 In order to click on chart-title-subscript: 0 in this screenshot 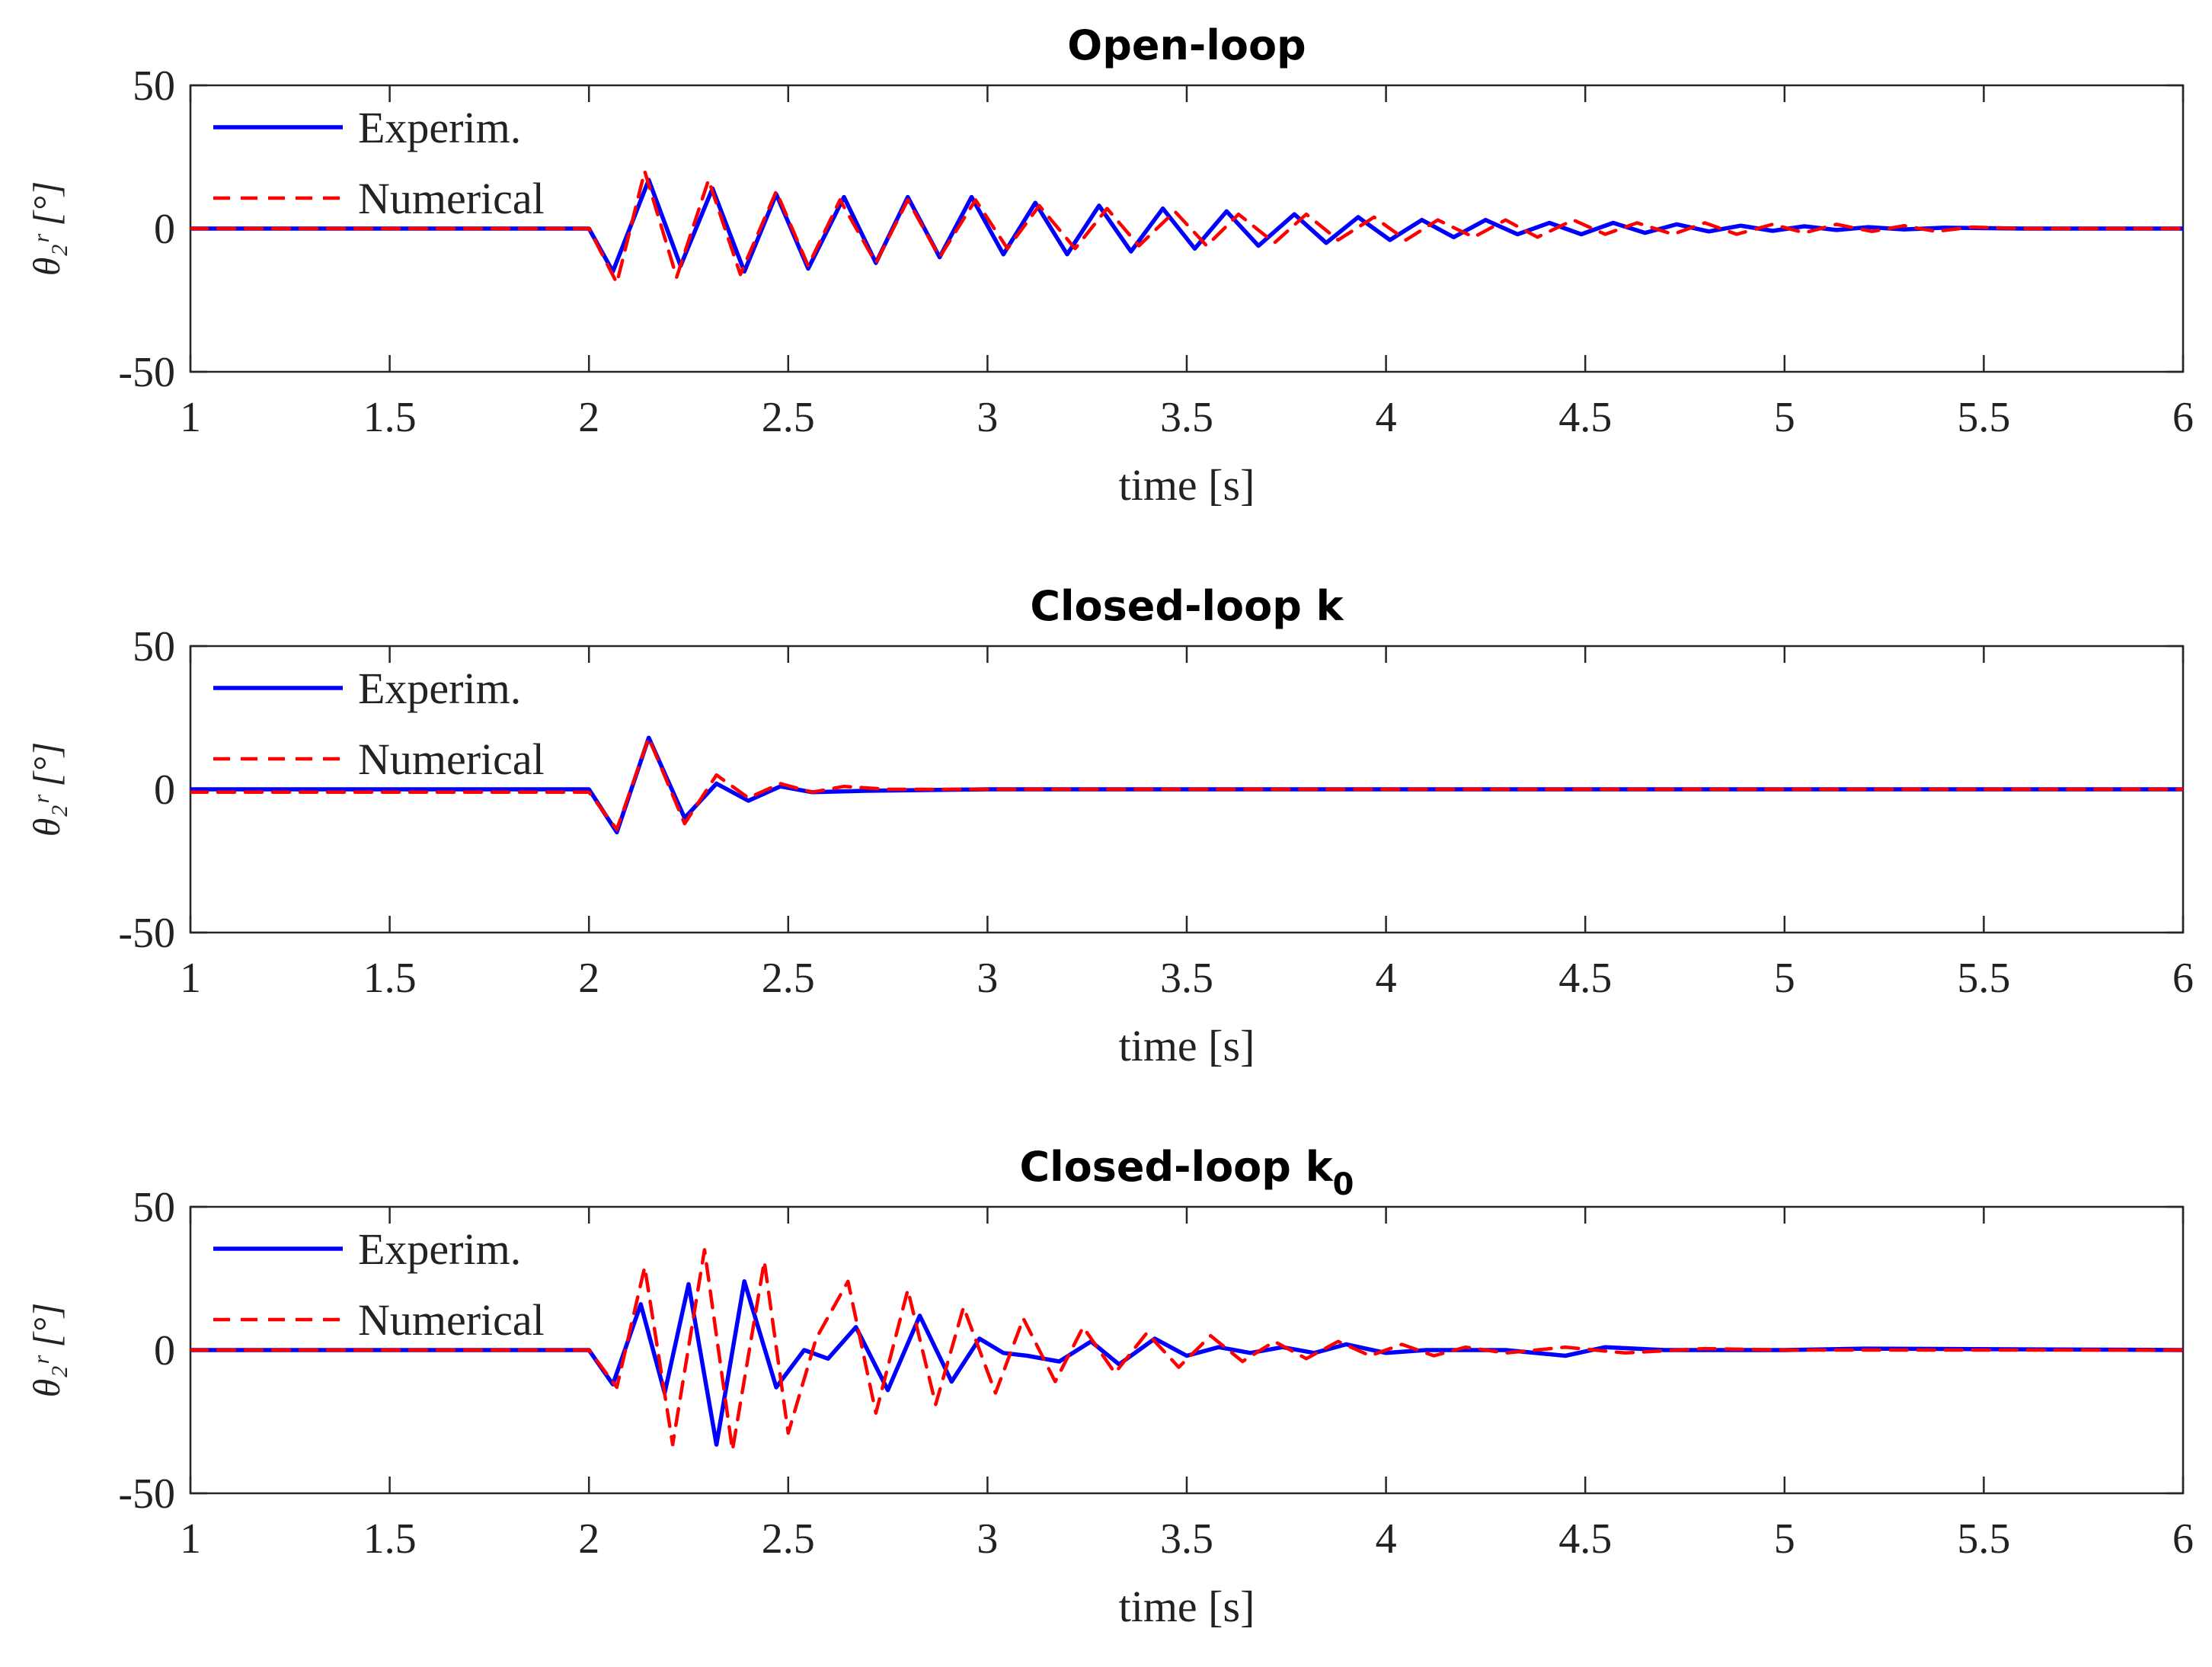, I will do `click(1343, 1184)`.